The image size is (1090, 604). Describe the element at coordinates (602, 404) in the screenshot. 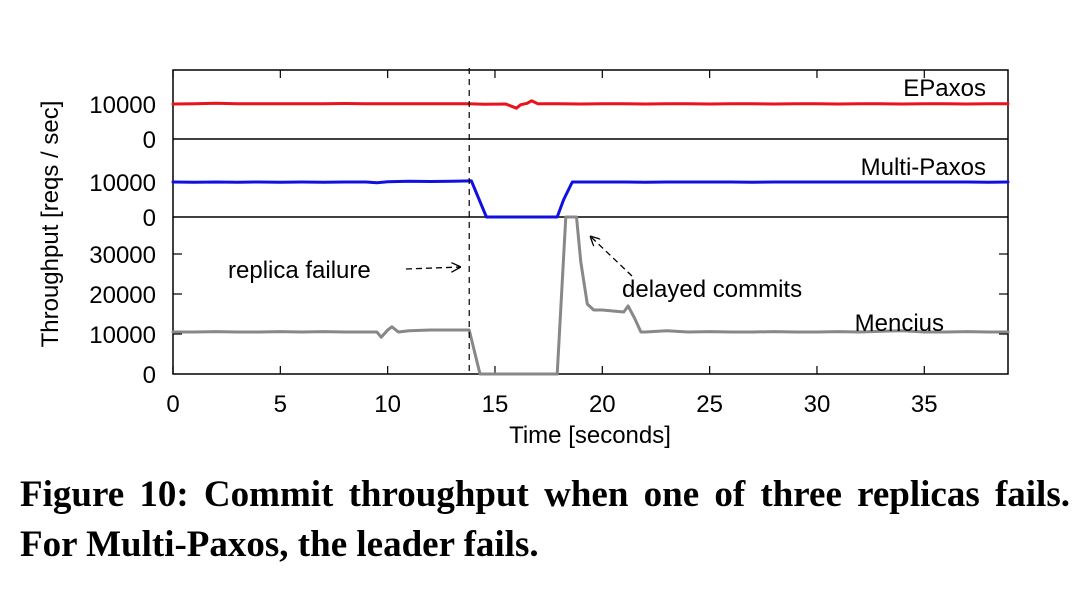

I see `x-tick-label: 20` at that location.